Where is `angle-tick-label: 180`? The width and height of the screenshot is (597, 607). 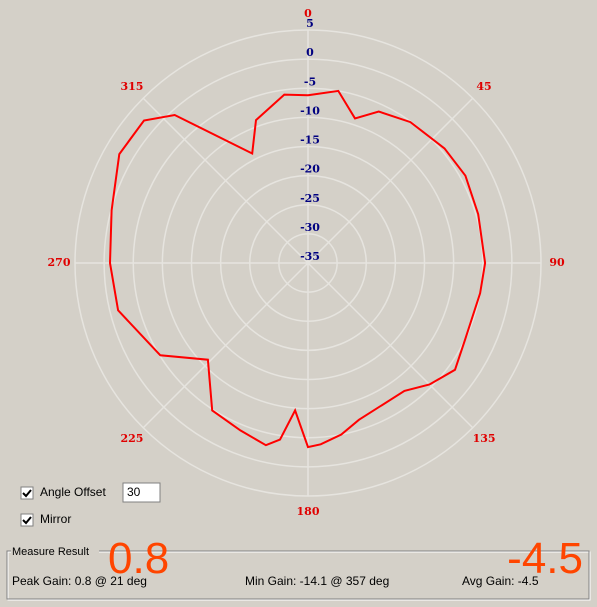 angle-tick-label: 180 is located at coordinates (308, 511).